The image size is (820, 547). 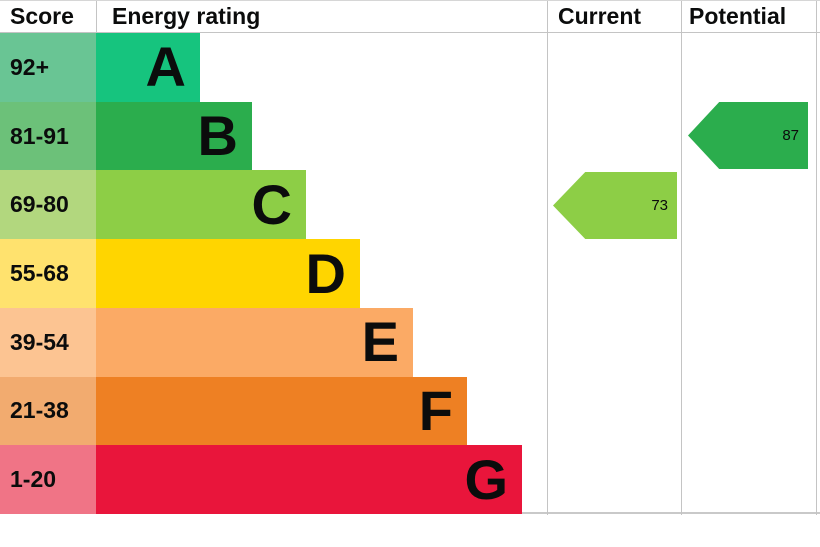 I want to click on rating-bar: C, so click(x=201, y=205).